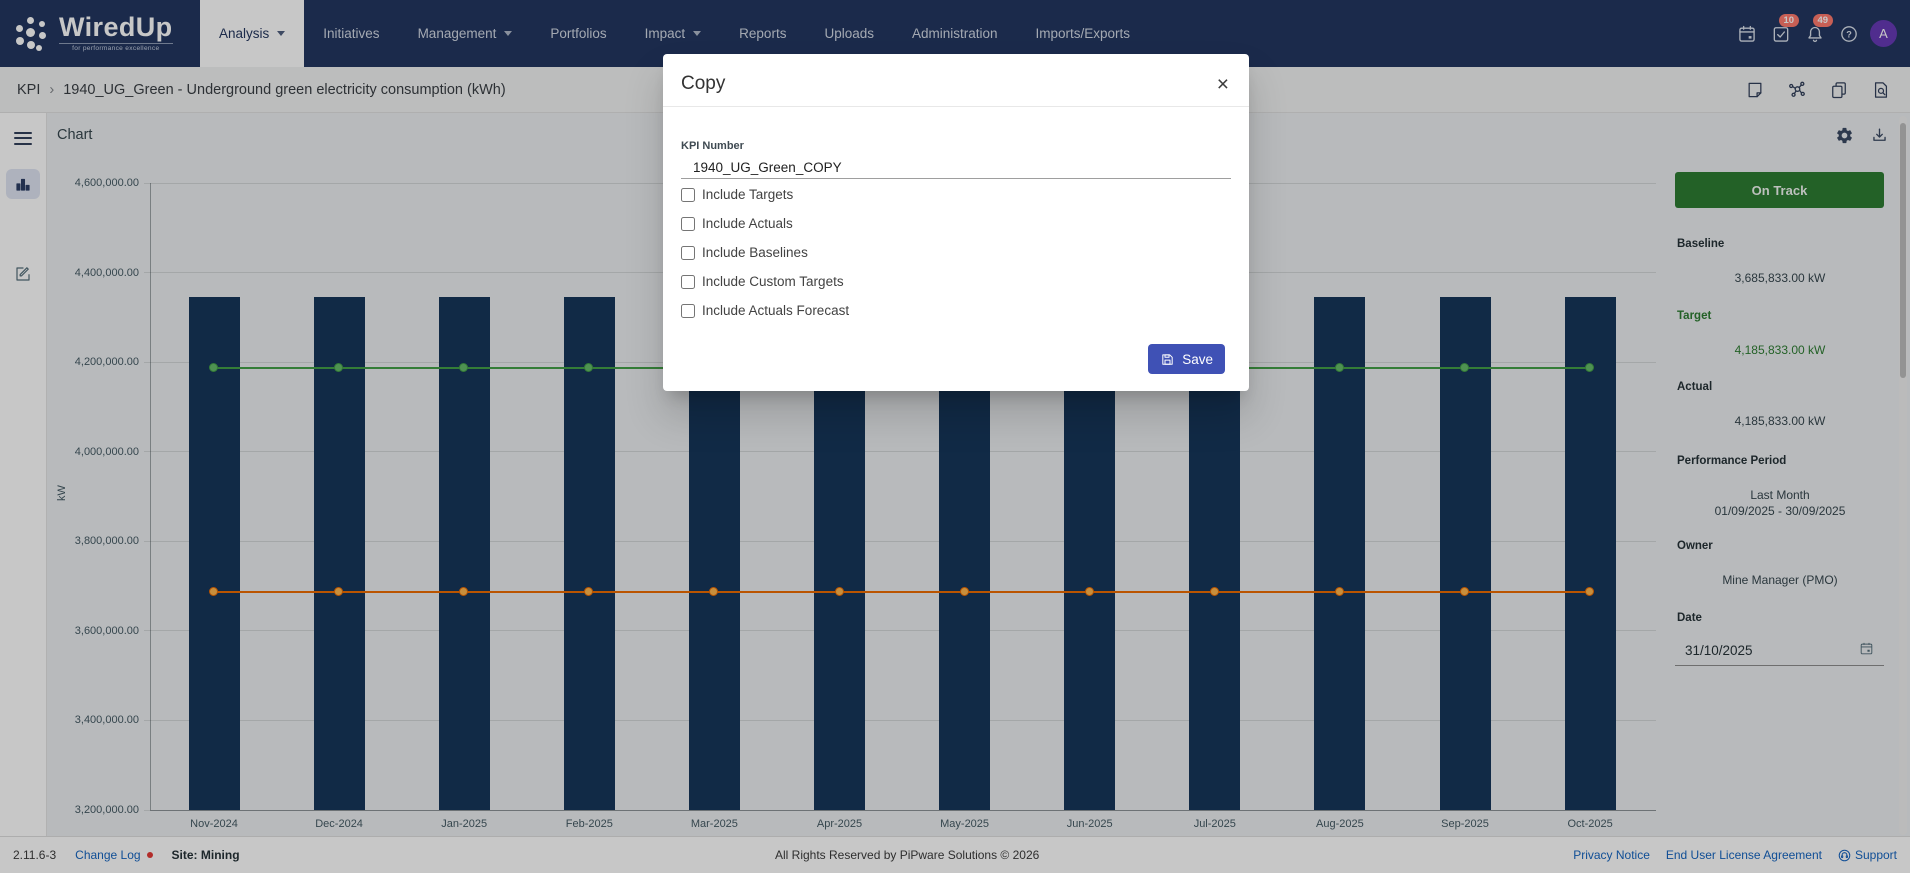  I want to click on checkbox-include-actuals, so click(688, 223).